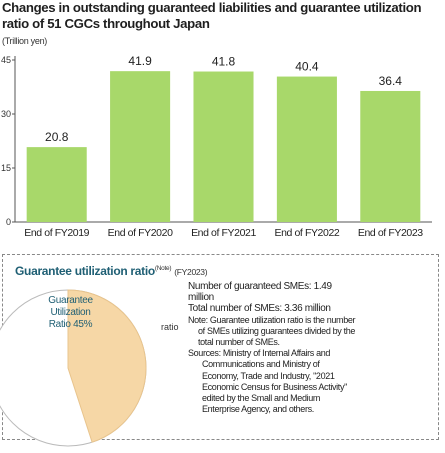  What do you see at coordinates (6, 168) in the screenshot?
I see `y-tick-label: 15` at bounding box center [6, 168].